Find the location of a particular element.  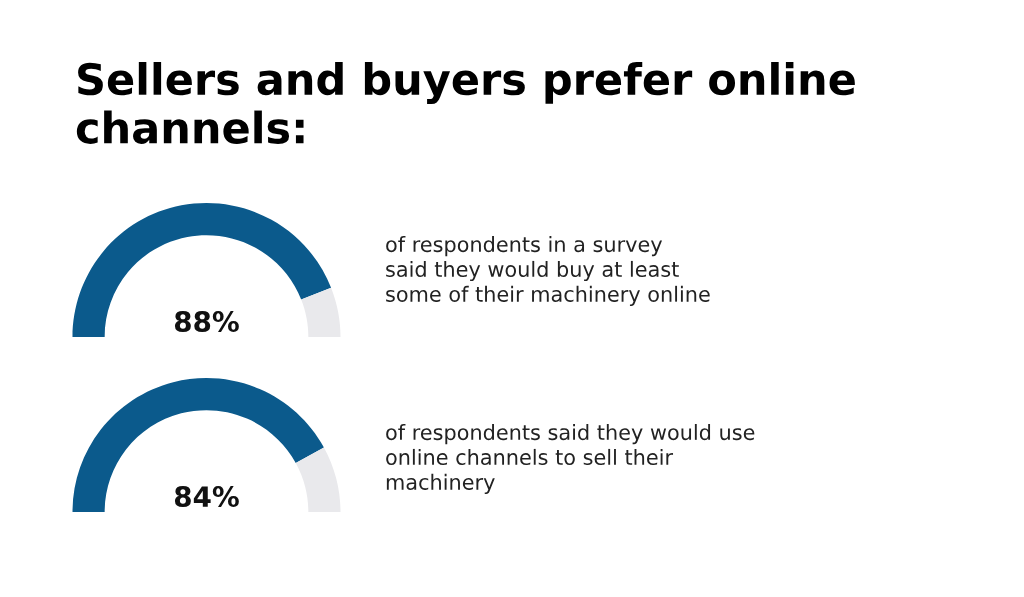

data-label: 88% is located at coordinates (206, 322).